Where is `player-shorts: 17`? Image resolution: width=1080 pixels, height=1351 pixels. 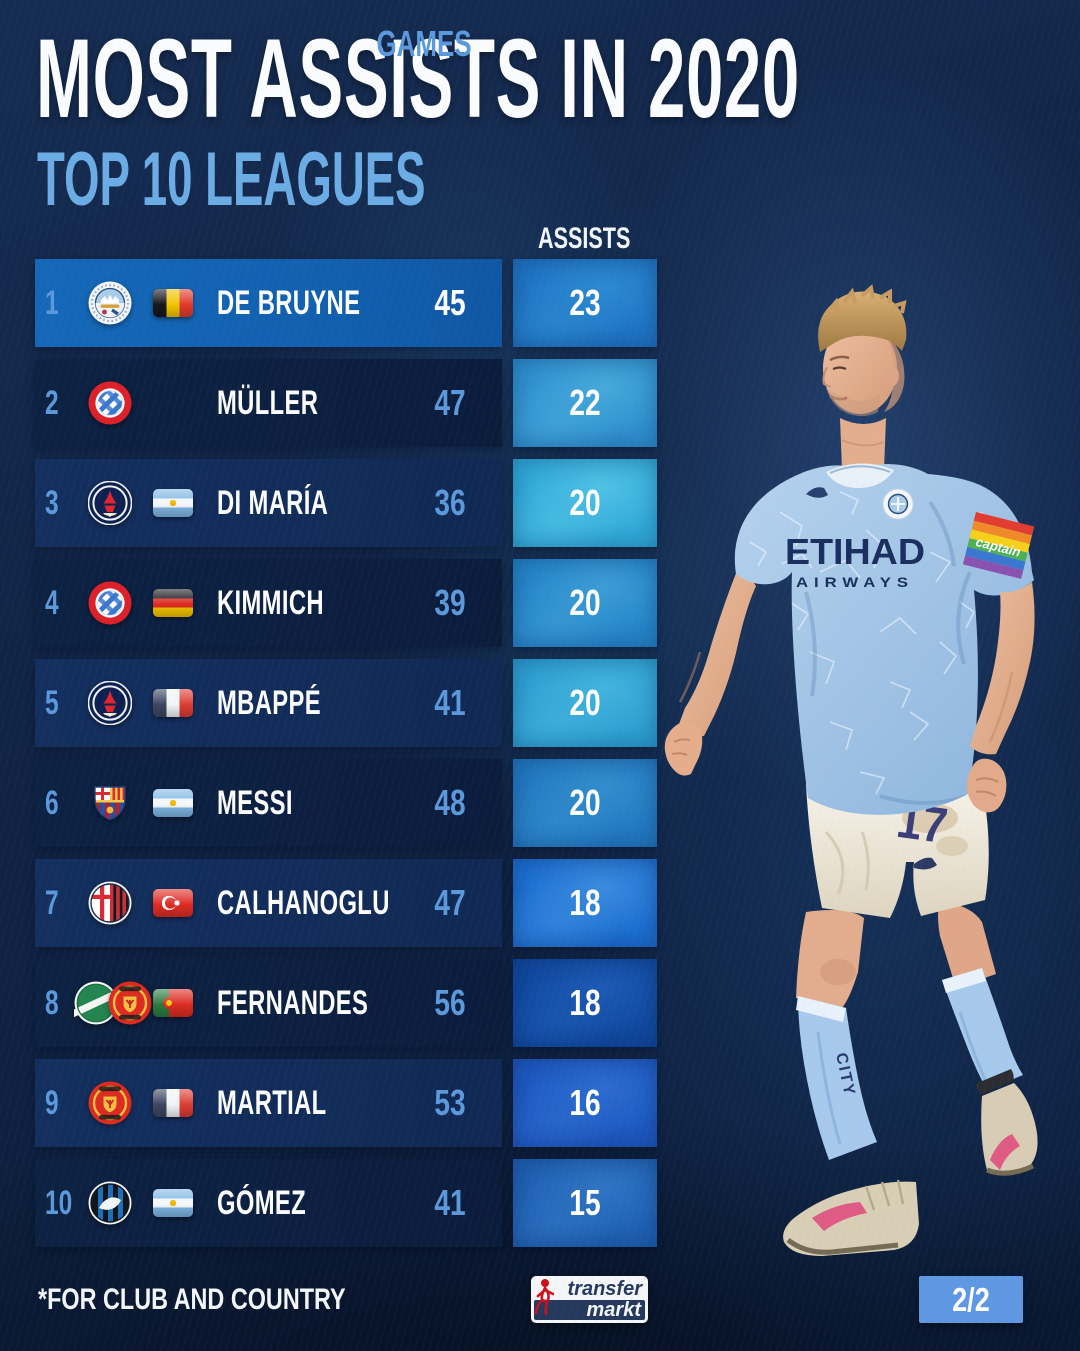 player-shorts: 17 is located at coordinates (897, 851).